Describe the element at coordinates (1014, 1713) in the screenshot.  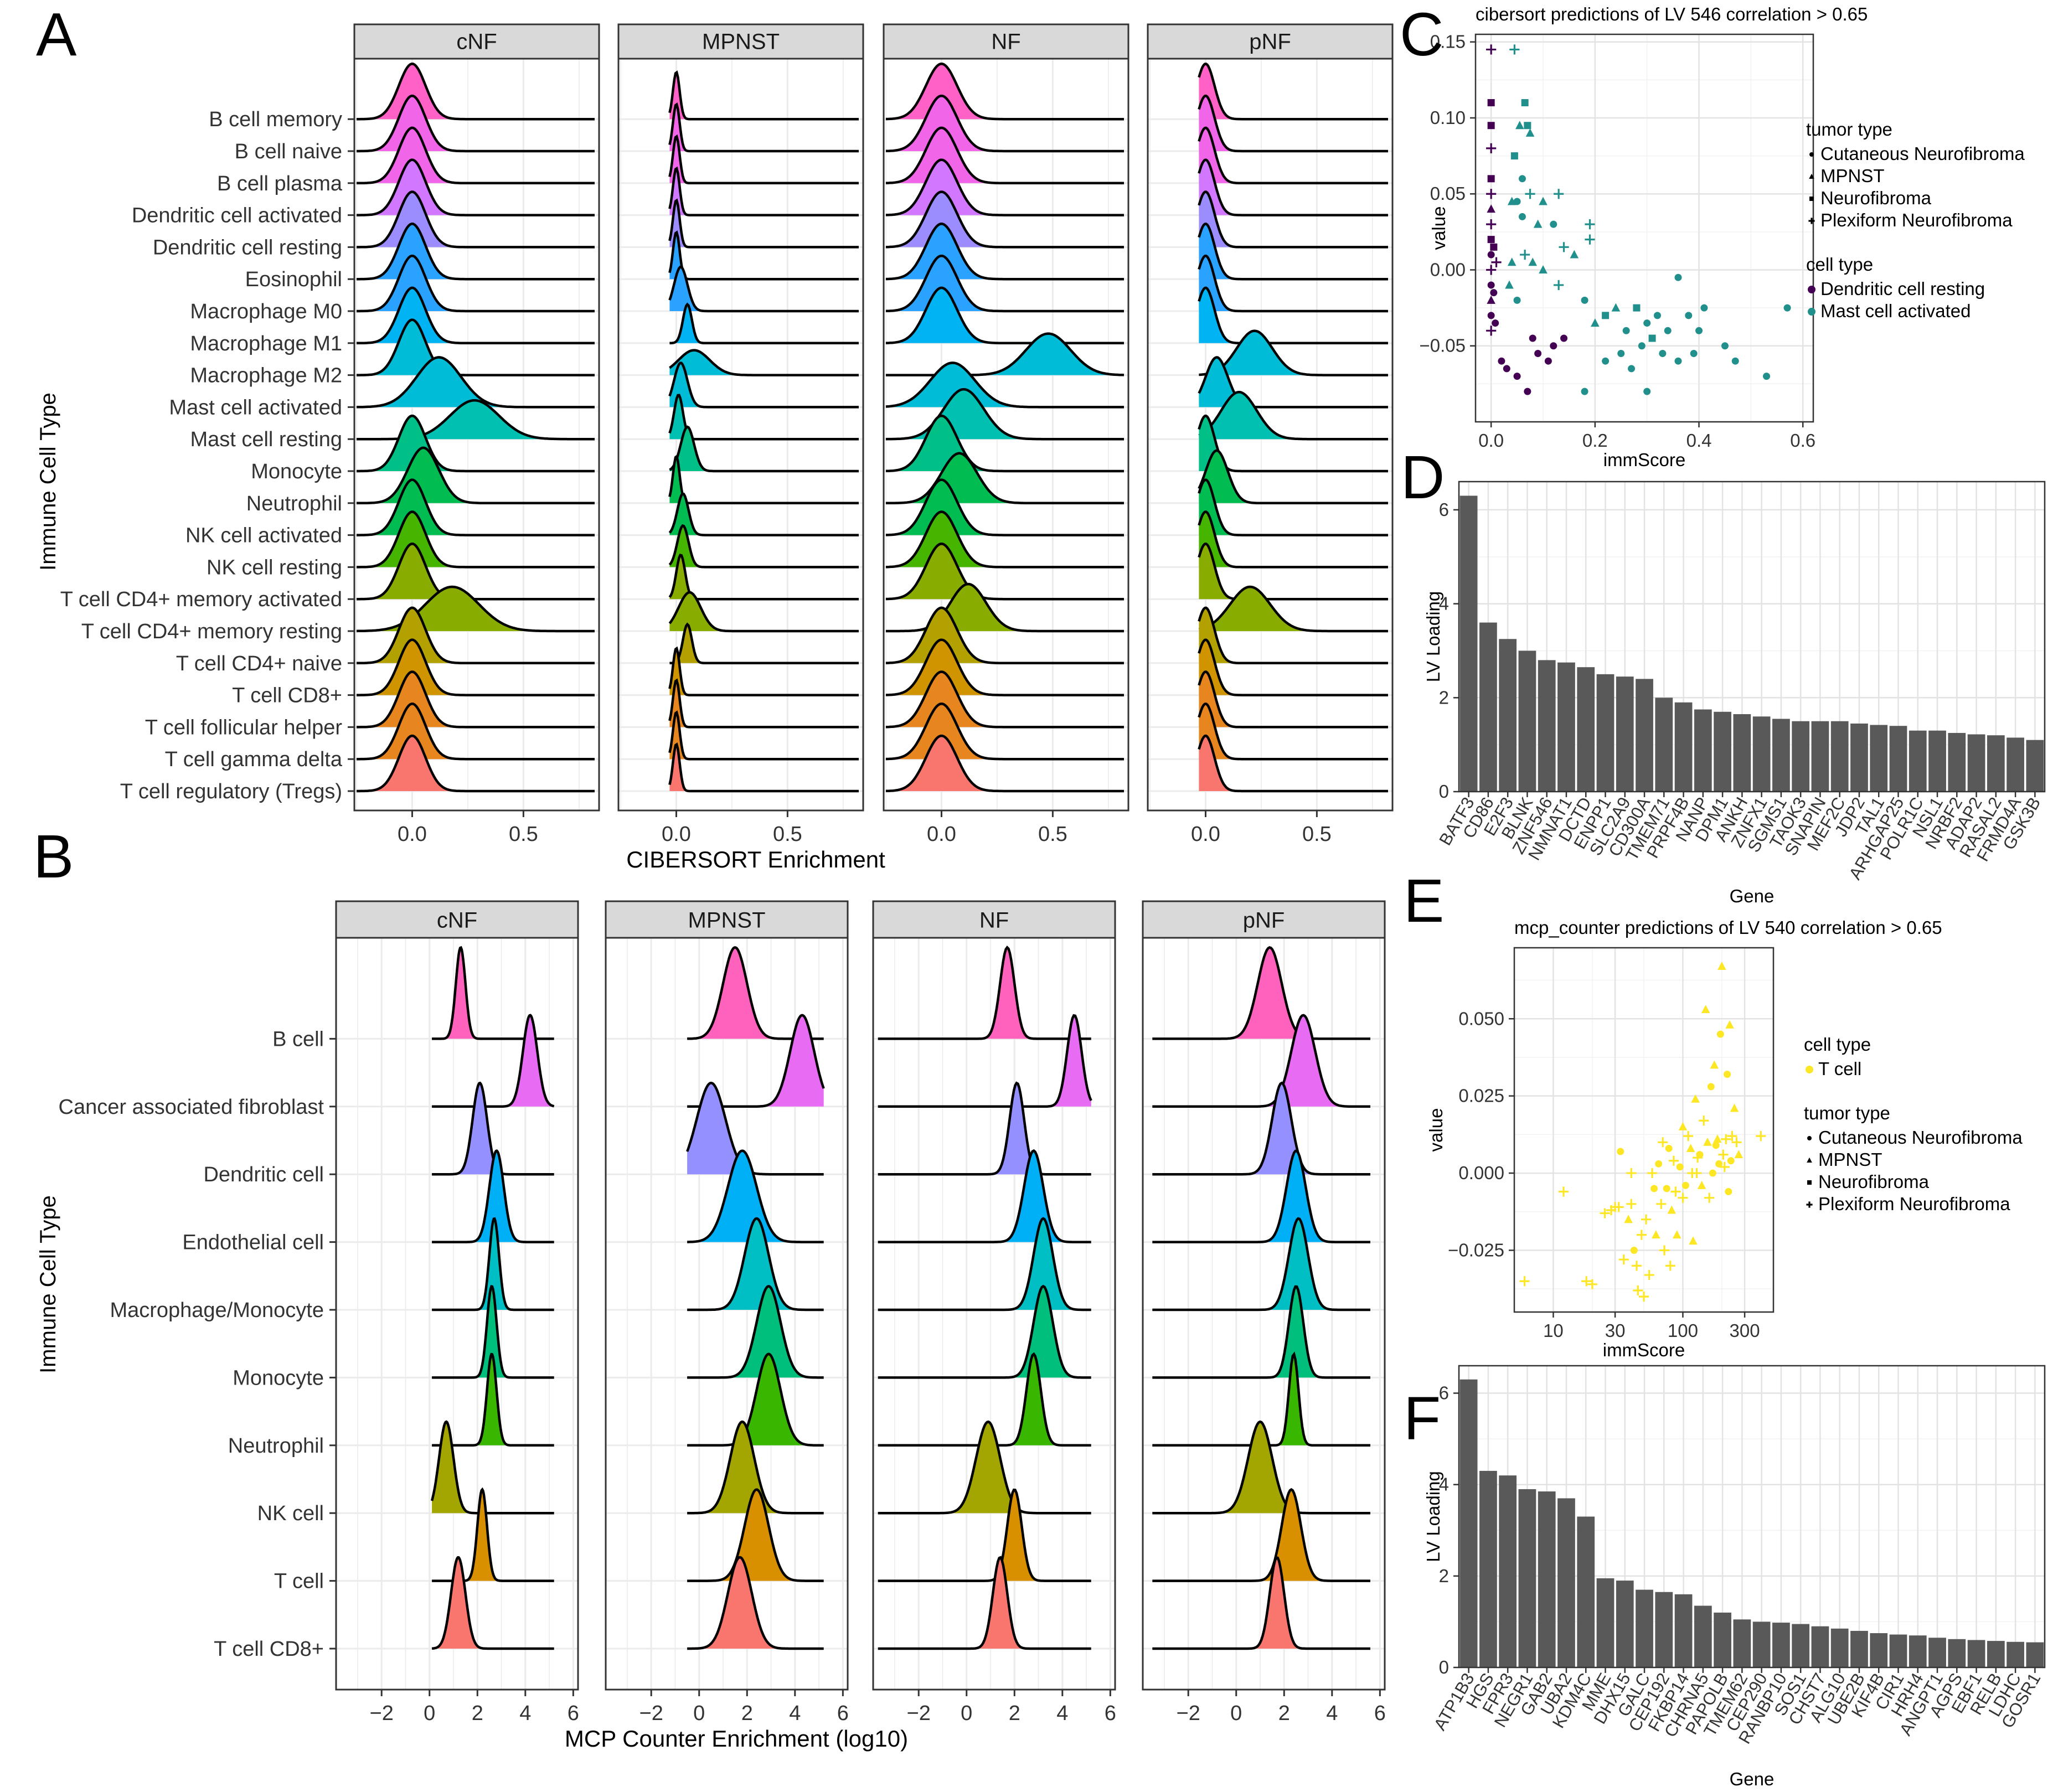
I see `x-tick-label: 2` at that location.